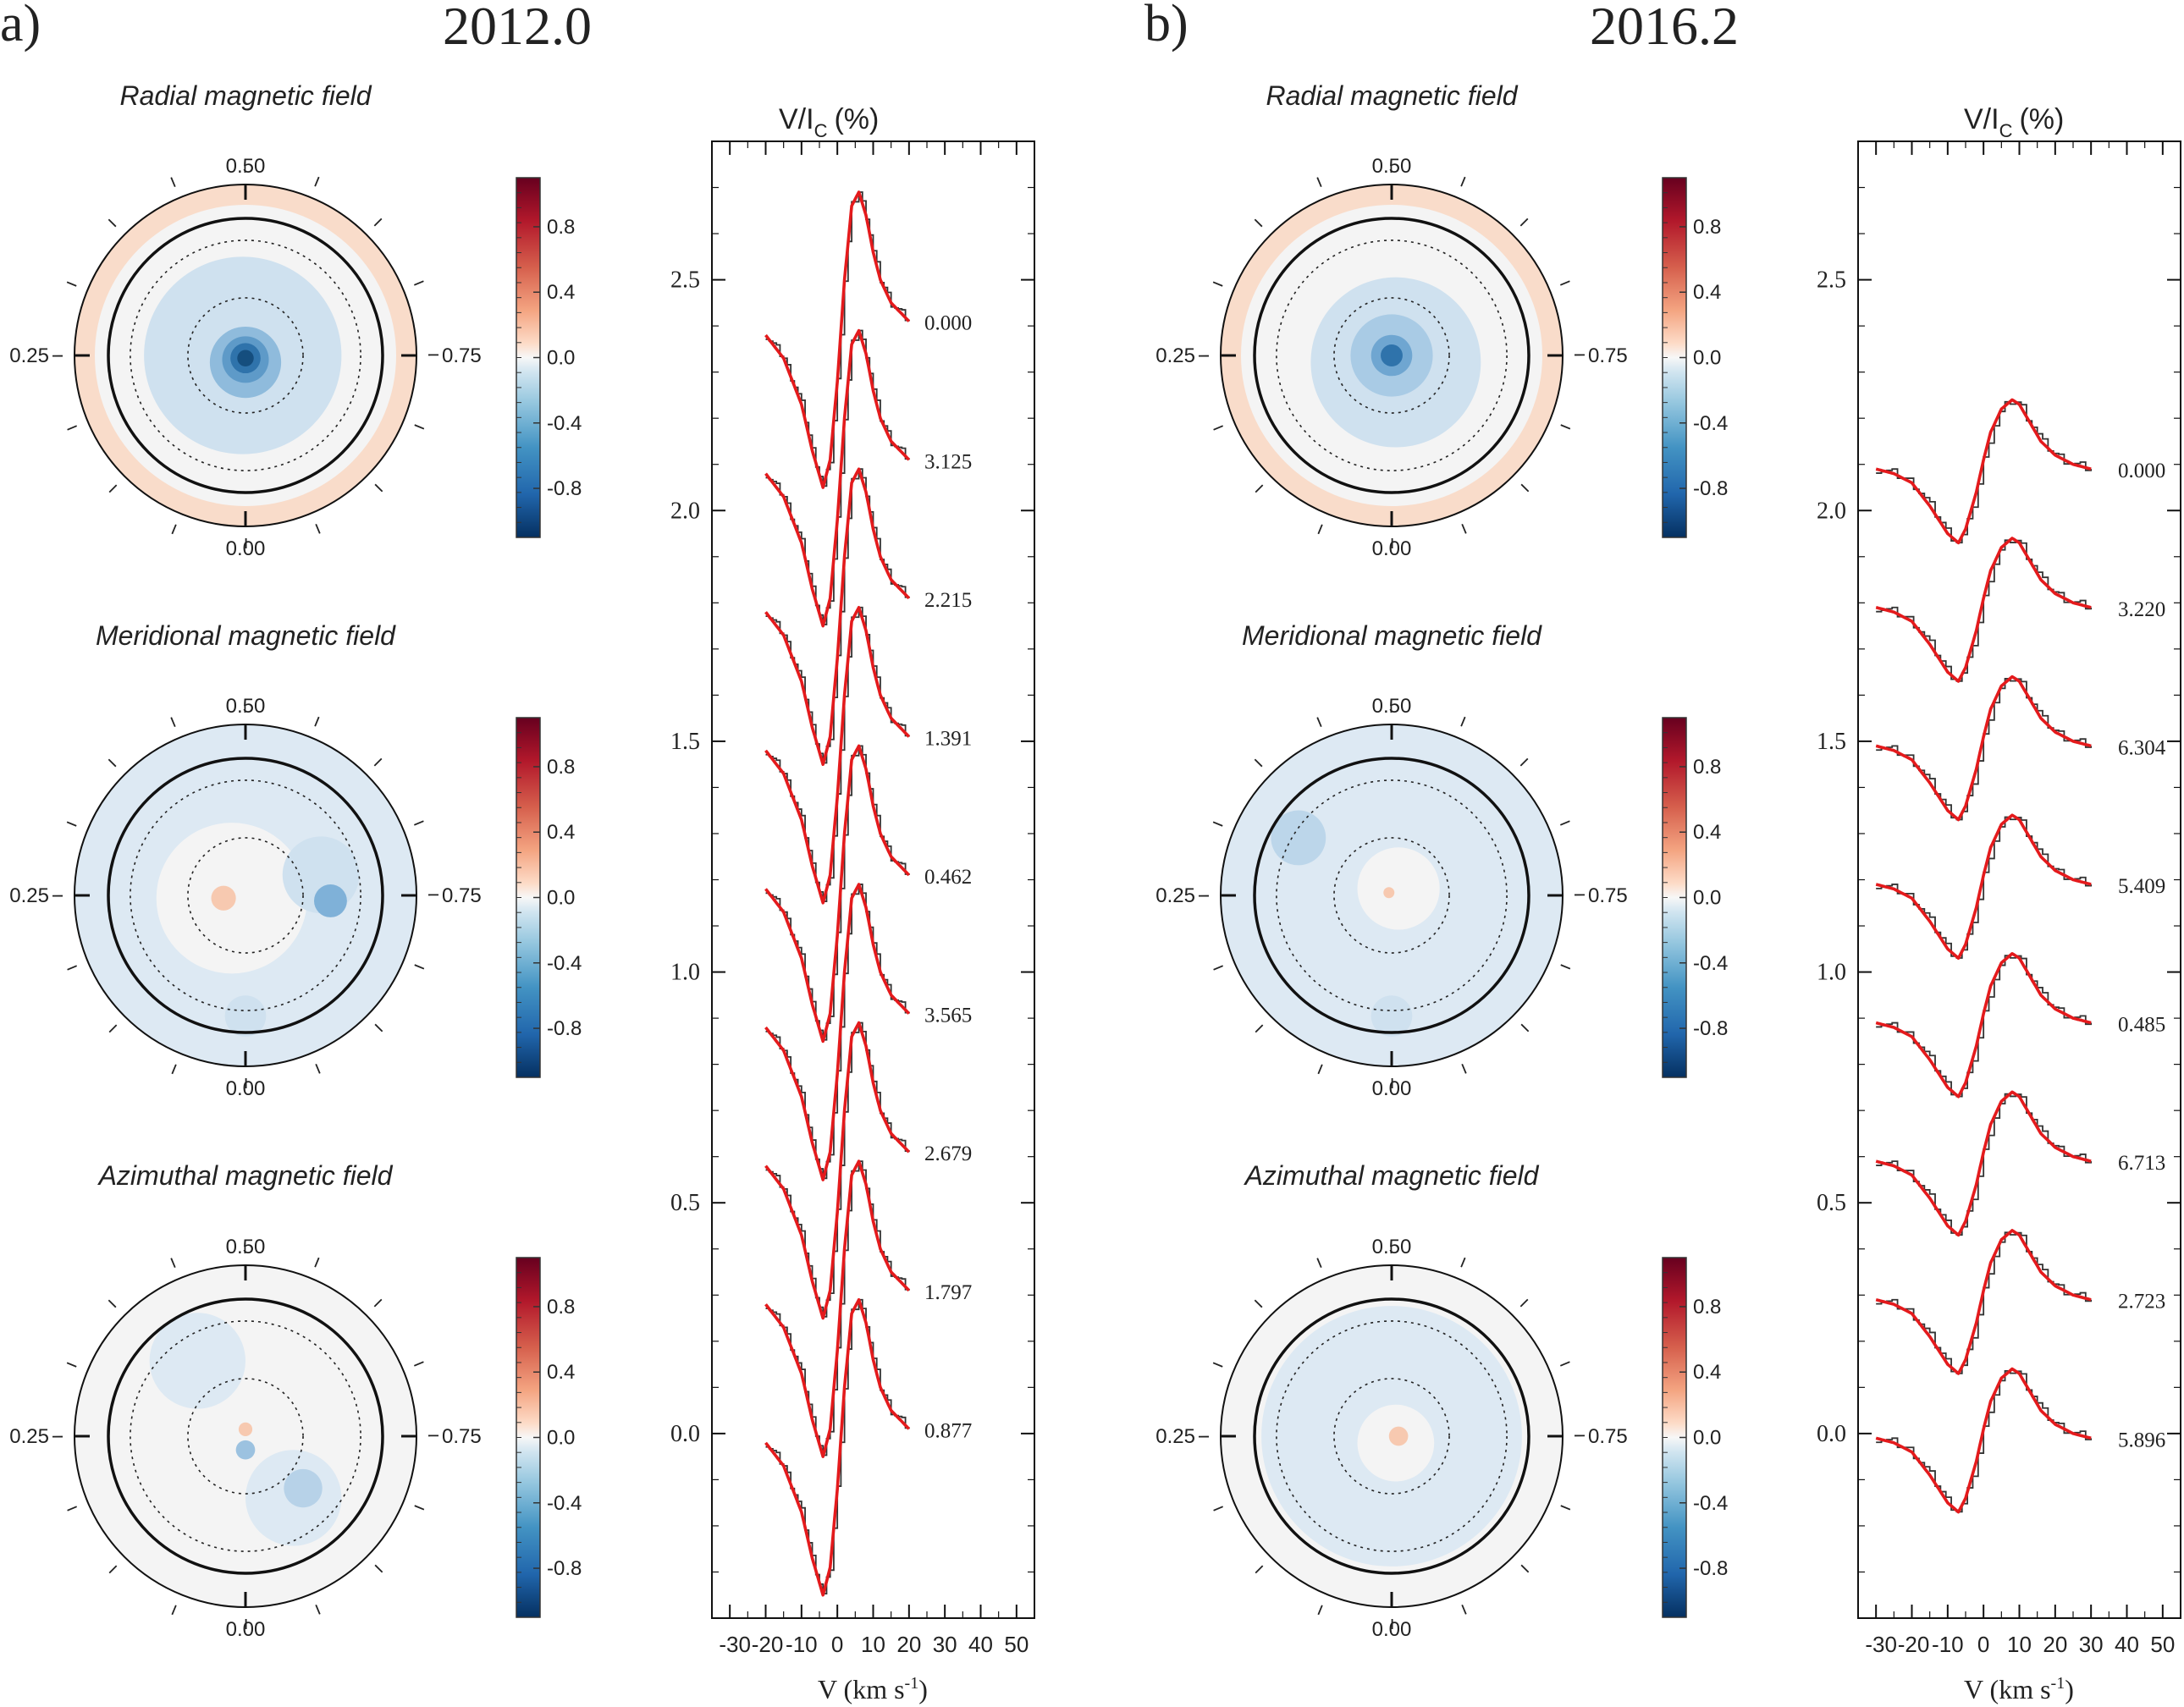 This screenshot has width=2184, height=1707. I want to click on profile-a-0-label: 0.000, so click(948, 323).